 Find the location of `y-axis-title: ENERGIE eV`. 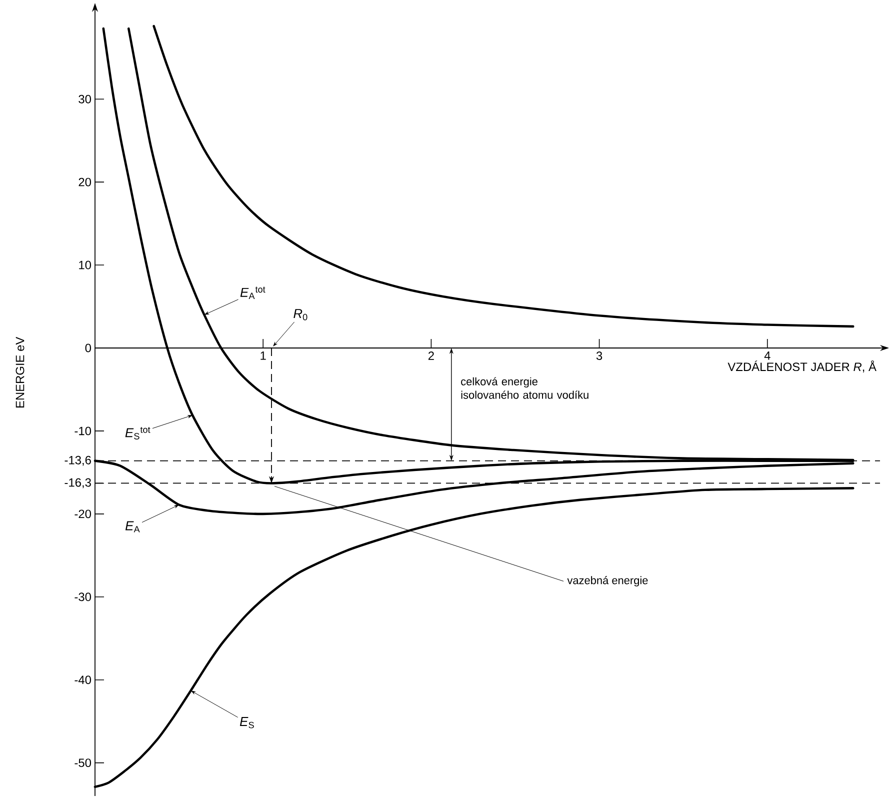

y-axis-title: ENERGIE eV is located at coordinates (20, 372).